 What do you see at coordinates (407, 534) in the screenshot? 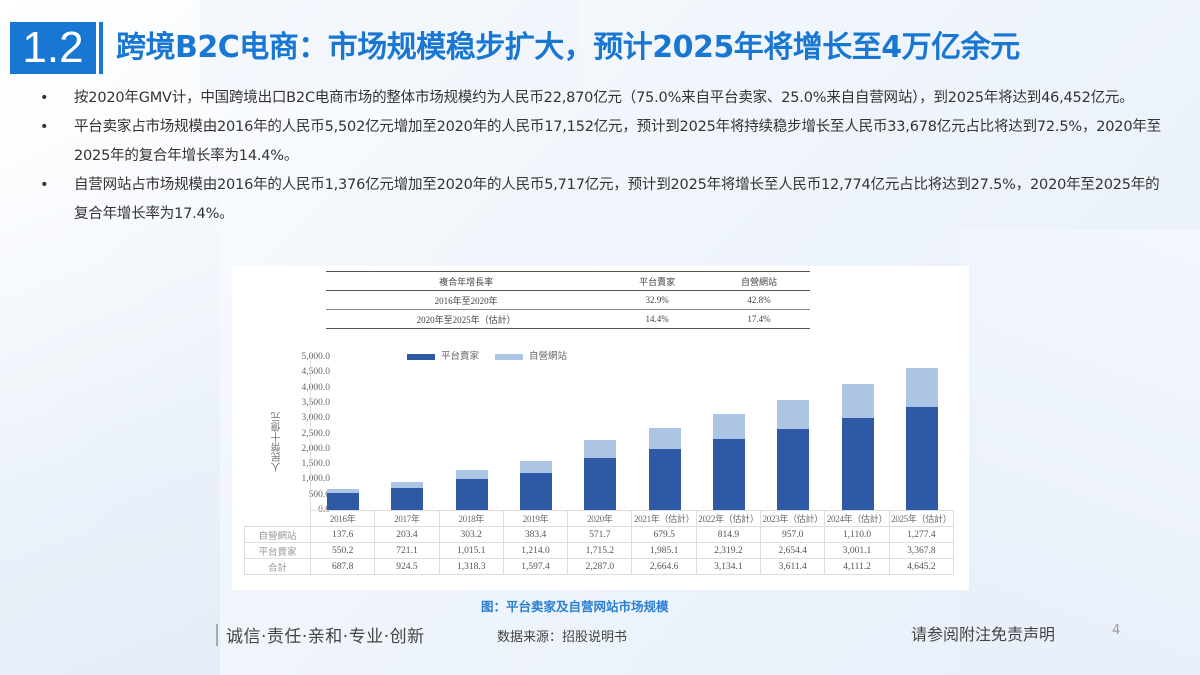
I see `data-cell: 203.4` at bounding box center [407, 534].